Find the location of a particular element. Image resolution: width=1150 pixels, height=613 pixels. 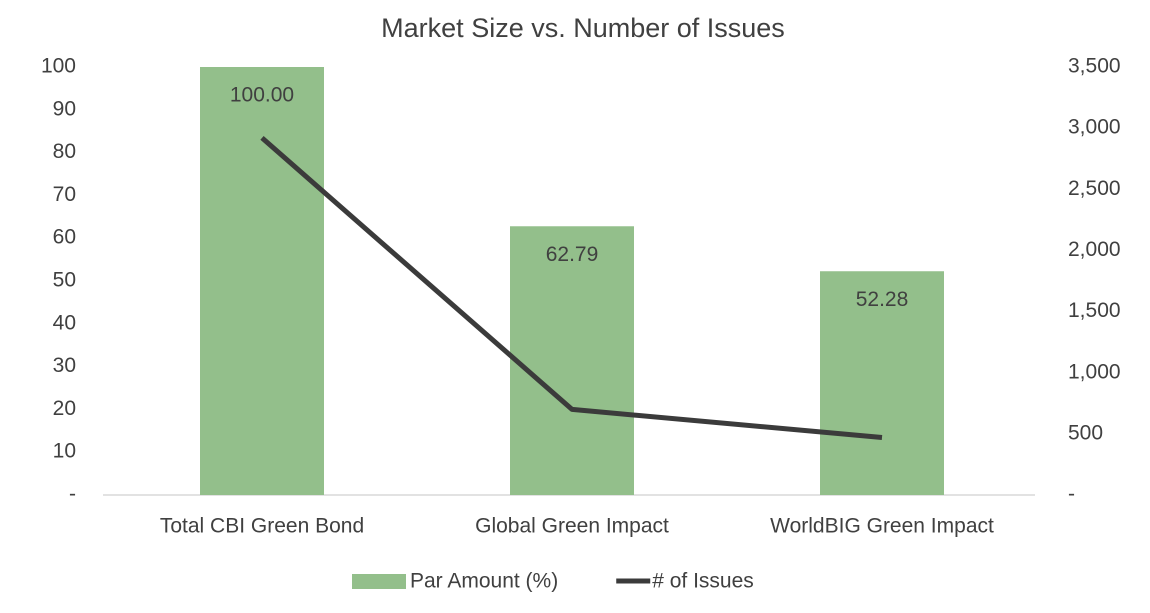

y-tick-label: 90 is located at coordinates (64, 108).